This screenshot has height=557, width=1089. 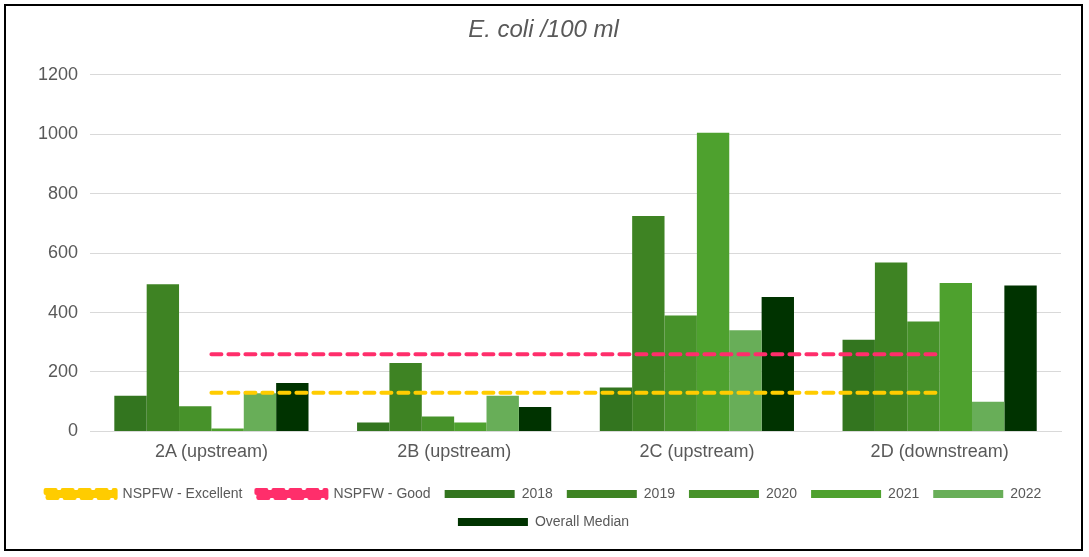 I want to click on y-tick-label: 600, so click(x=63, y=252).